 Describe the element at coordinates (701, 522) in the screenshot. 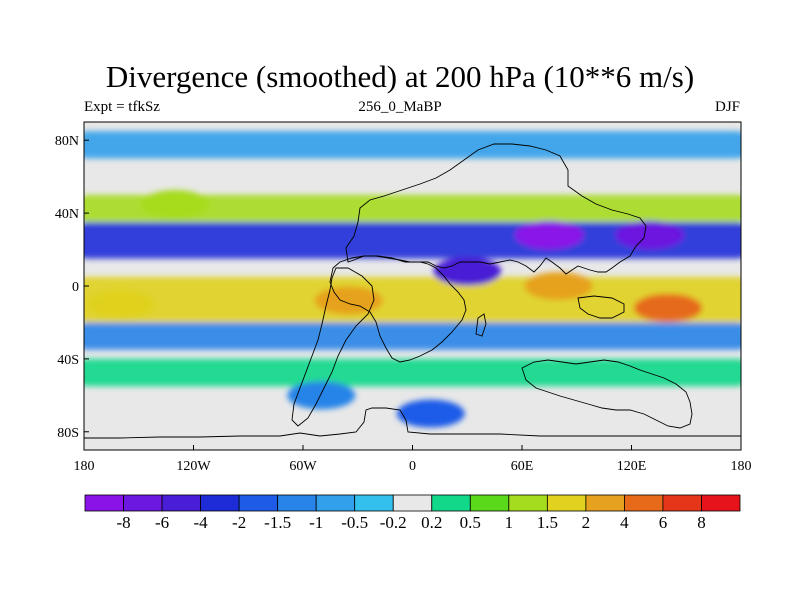

I see `colorbar-label-15: 8` at that location.